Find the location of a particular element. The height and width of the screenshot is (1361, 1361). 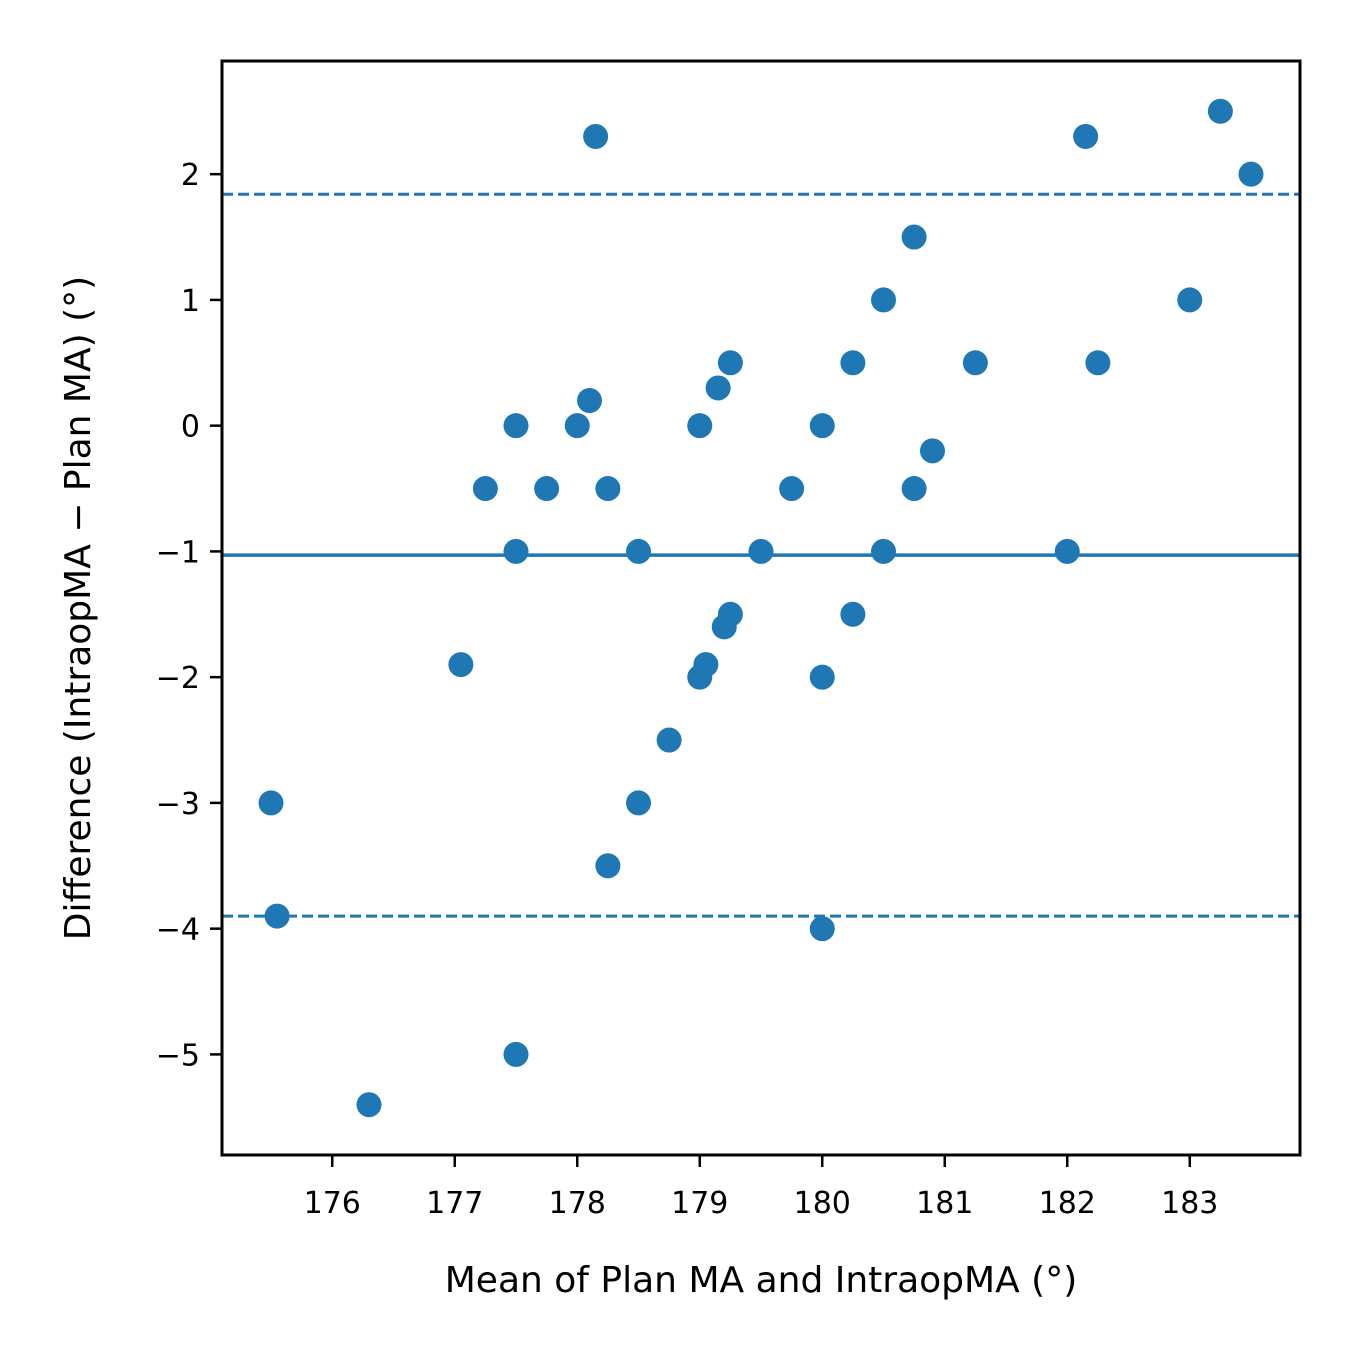

x-tick-label: 180 is located at coordinates (822, 1203).